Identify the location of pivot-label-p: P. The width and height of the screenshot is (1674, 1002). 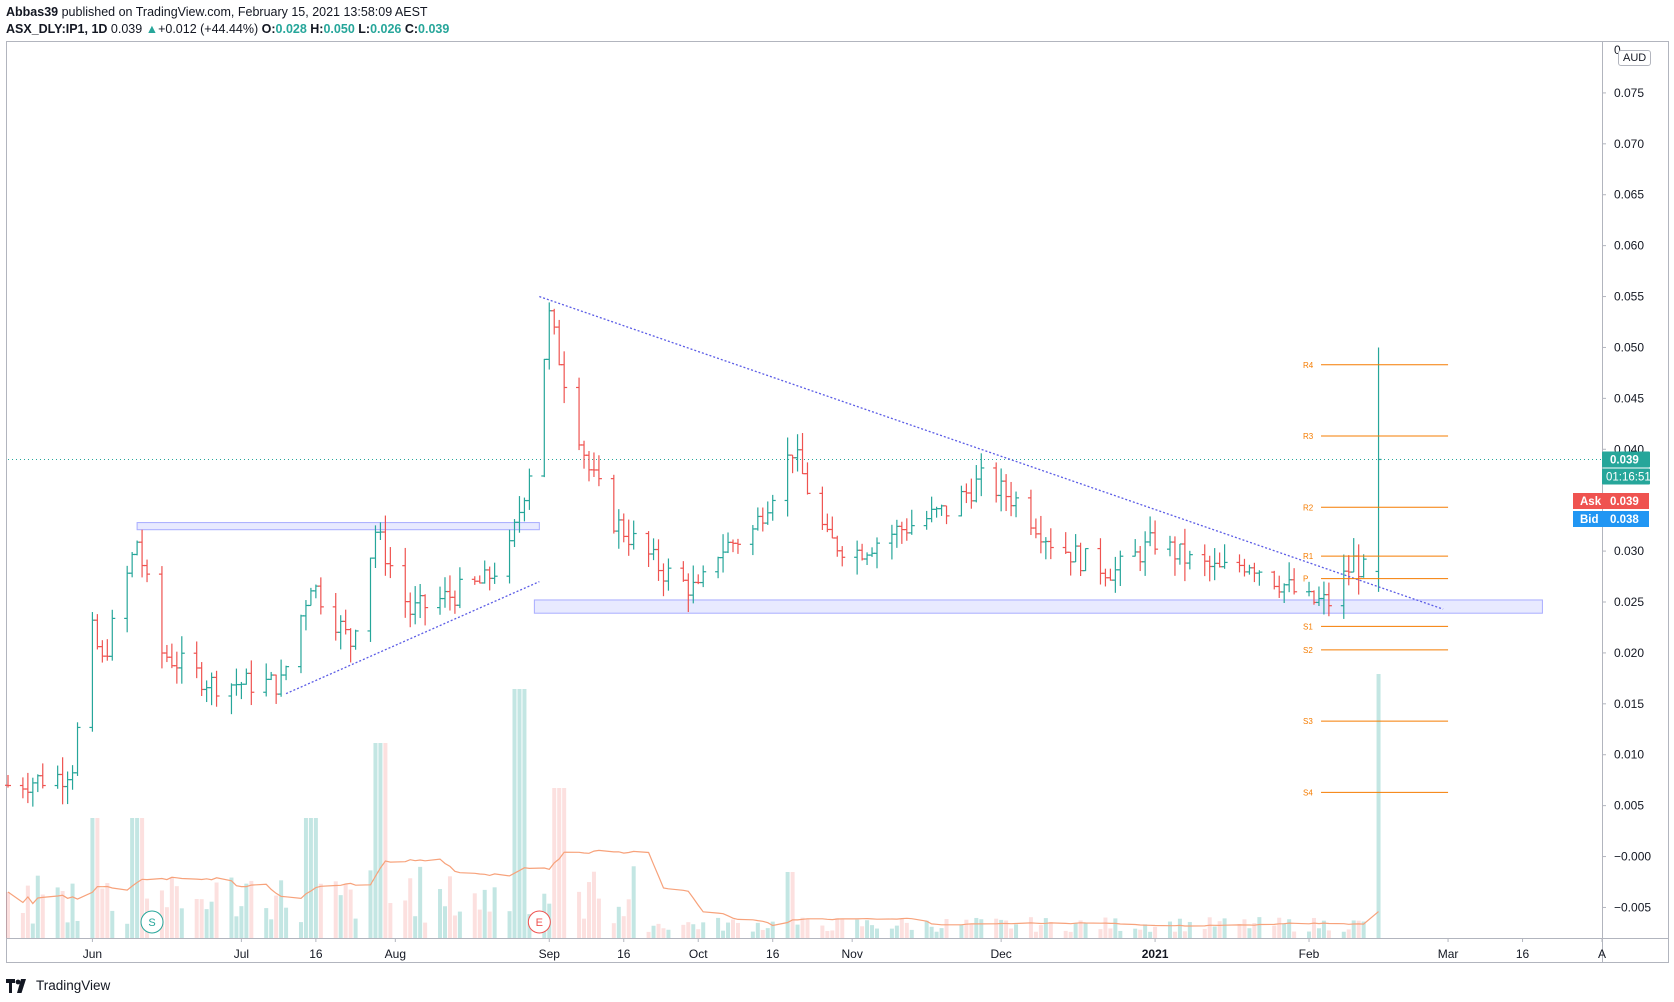
(1305, 579).